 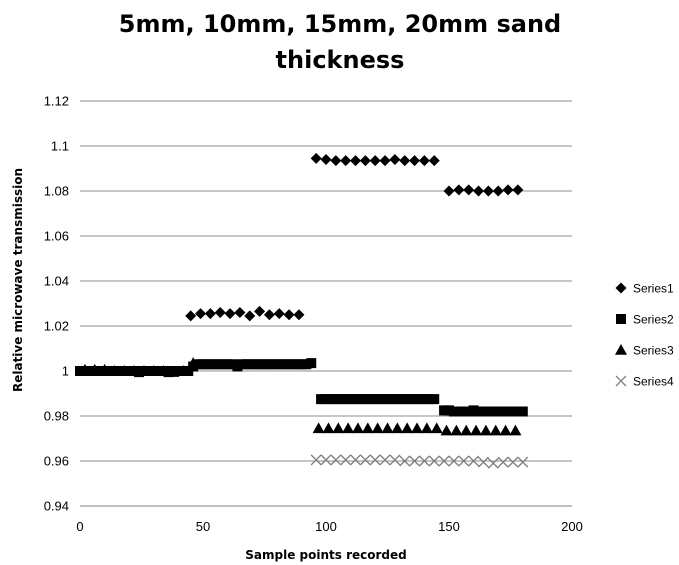 I want to click on legend-marker-series4, so click(x=621, y=381).